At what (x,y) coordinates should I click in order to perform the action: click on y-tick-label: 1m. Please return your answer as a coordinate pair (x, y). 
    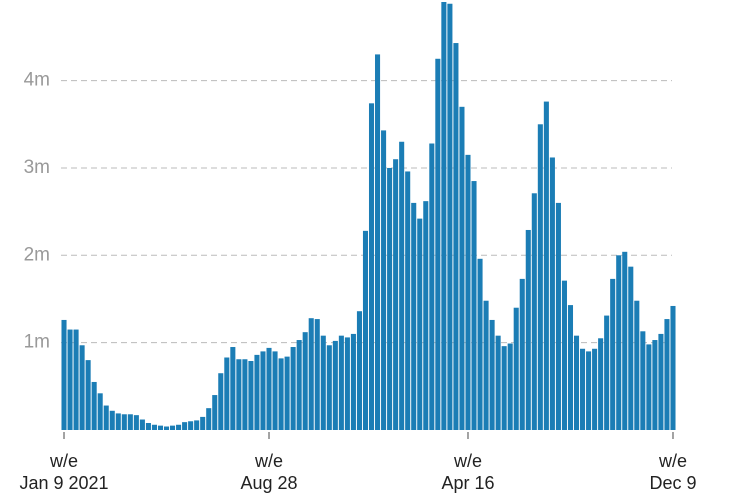
    Looking at the image, I should click on (37, 342).